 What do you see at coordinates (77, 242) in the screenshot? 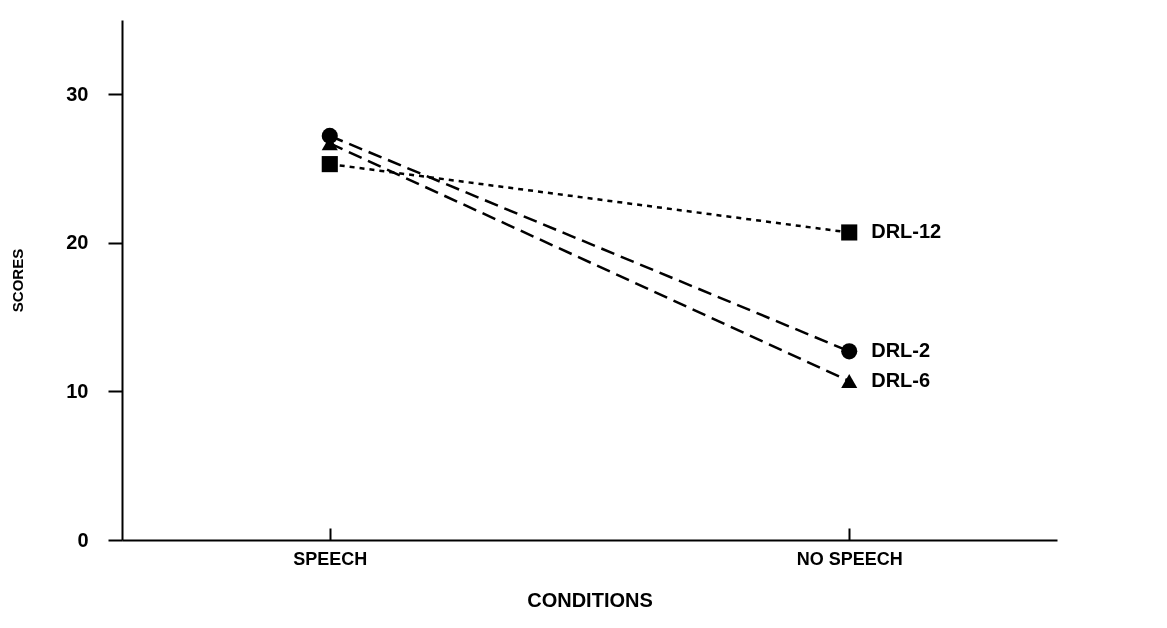
I see `y-tick-label: 20` at bounding box center [77, 242].